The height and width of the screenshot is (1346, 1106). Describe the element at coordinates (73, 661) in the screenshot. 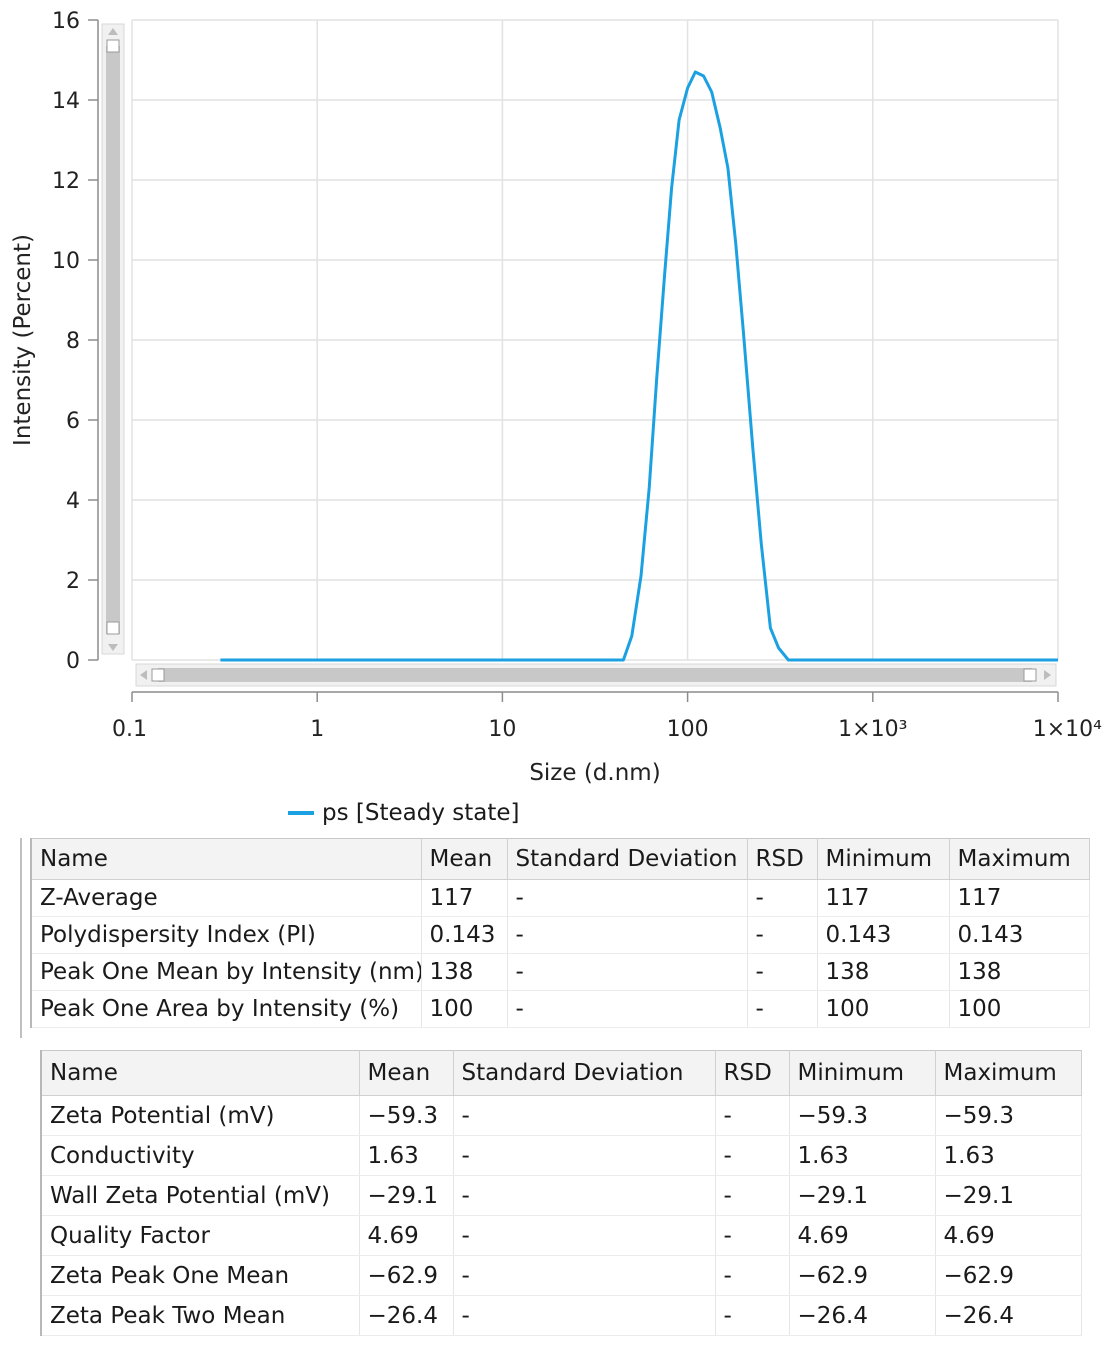

I see `y-tick-label: 0` at that location.